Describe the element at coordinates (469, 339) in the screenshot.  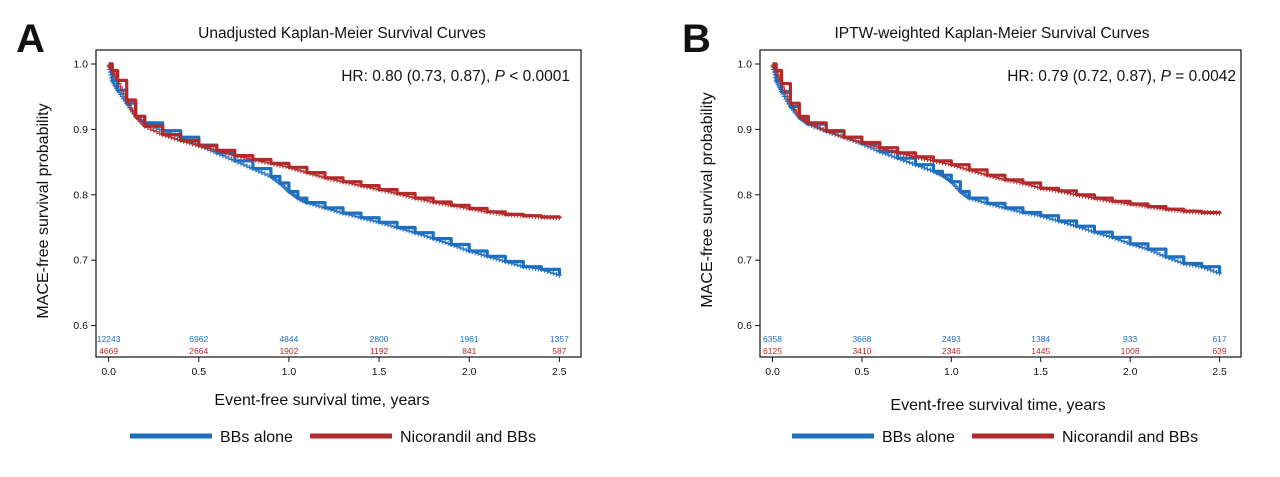
I see `at-risk-count: 1961` at that location.